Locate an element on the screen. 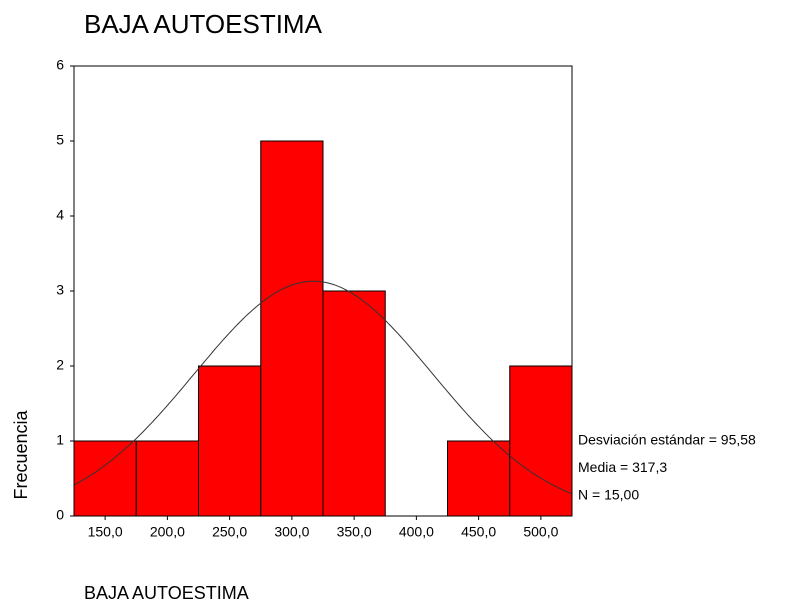 This screenshot has height=604, width=812. chart-title: BAJA AUTOESTIMA is located at coordinates (203, 24).